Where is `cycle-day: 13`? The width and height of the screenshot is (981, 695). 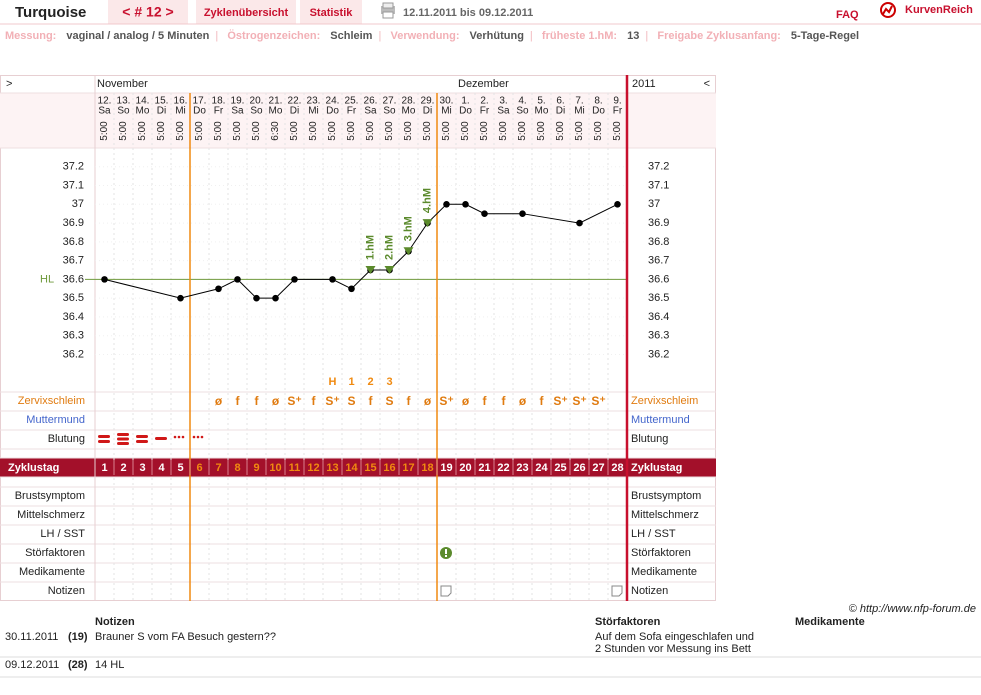
cycle-day: 13 is located at coordinates (332, 468).